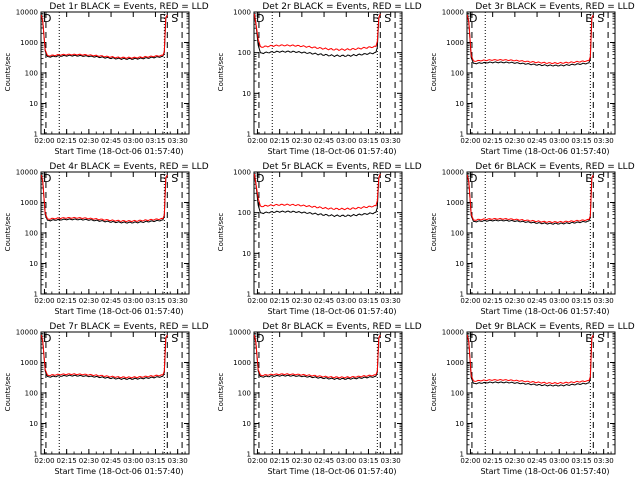 The image size is (640, 480). I want to click on panel-title: Det 5r BLACK = Events, RED = LLD, so click(342, 167).